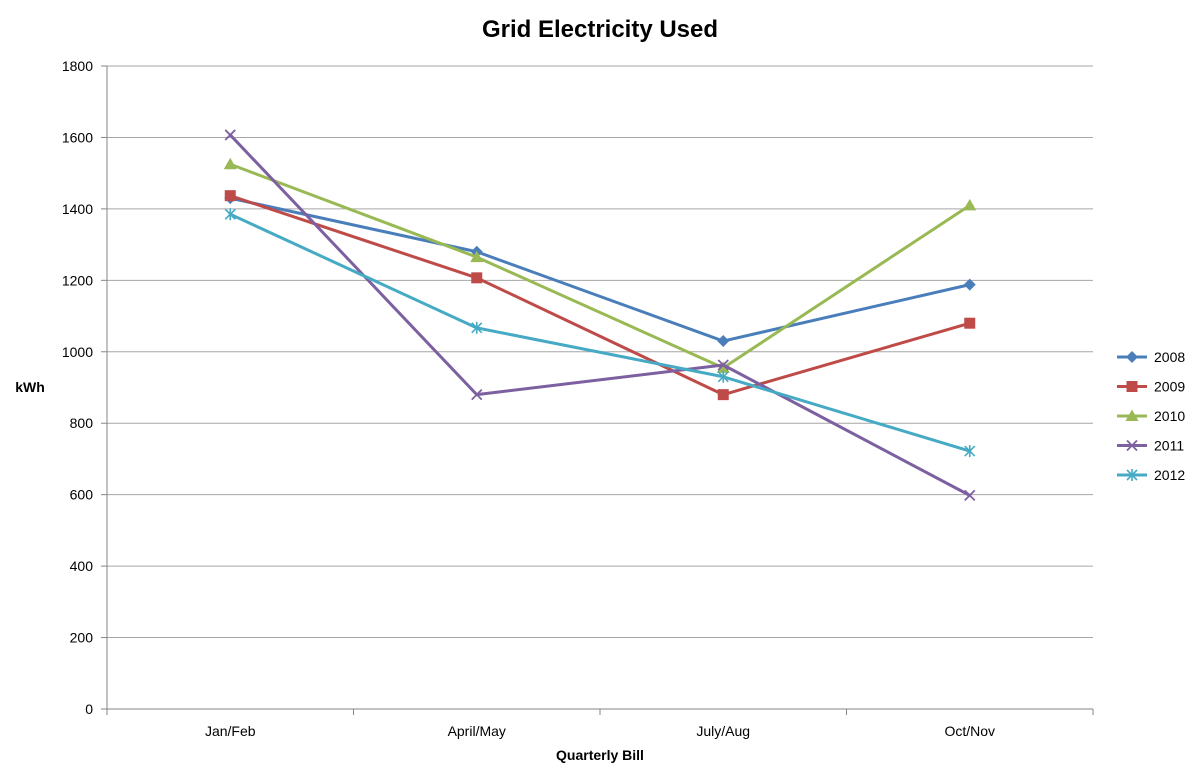 The image size is (1200, 780). Describe the element at coordinates (1169, 446) in the screenshot. I see `legend-label: 2011` at that location.